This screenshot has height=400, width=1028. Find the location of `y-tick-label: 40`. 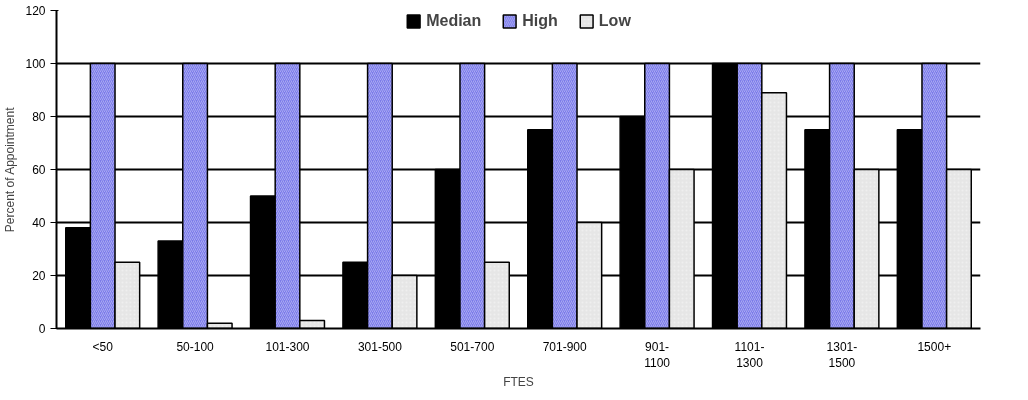

y-tick-label: 40 is located at coordinates (39, 223).